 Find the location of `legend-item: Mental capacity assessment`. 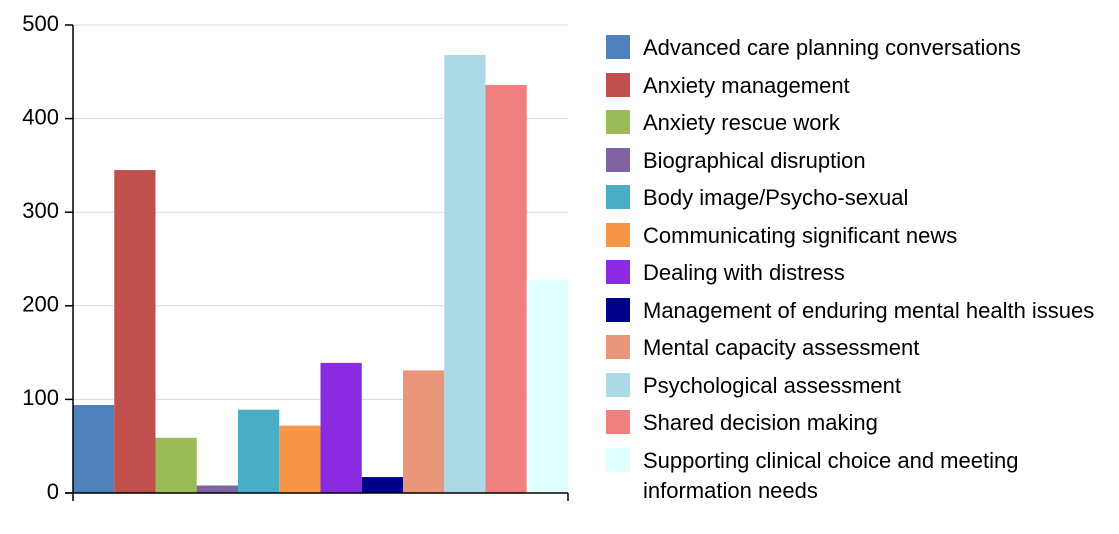

legend-item: Mental capacity assessment is located at coordinates (861, 348).